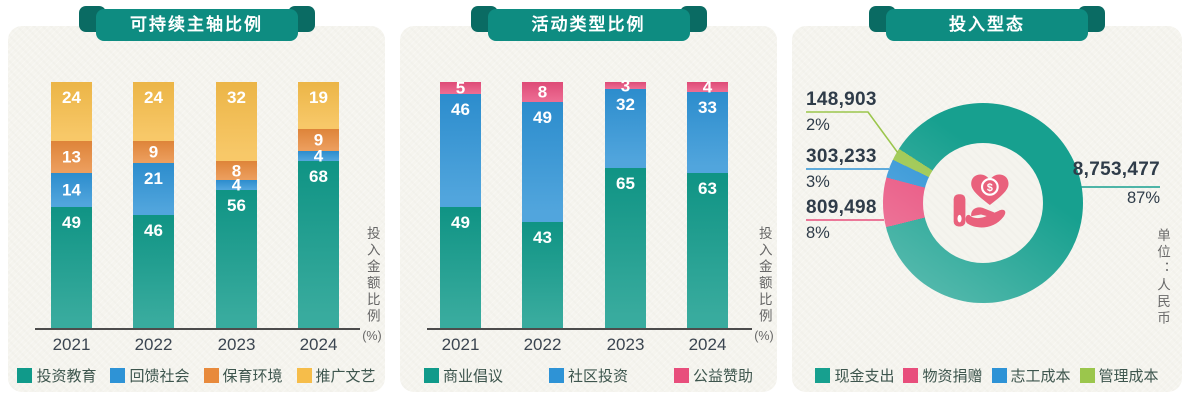  Describe the element at coordinates (707, 132) in the screenshot. I see `bar-segment-社区投资: 33` at that location.